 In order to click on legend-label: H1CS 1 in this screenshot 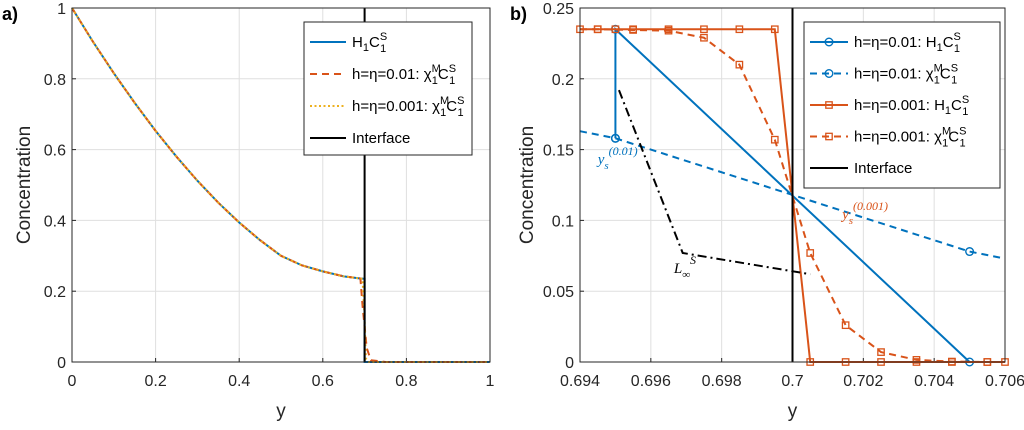, I will do `click(369, 43)`.